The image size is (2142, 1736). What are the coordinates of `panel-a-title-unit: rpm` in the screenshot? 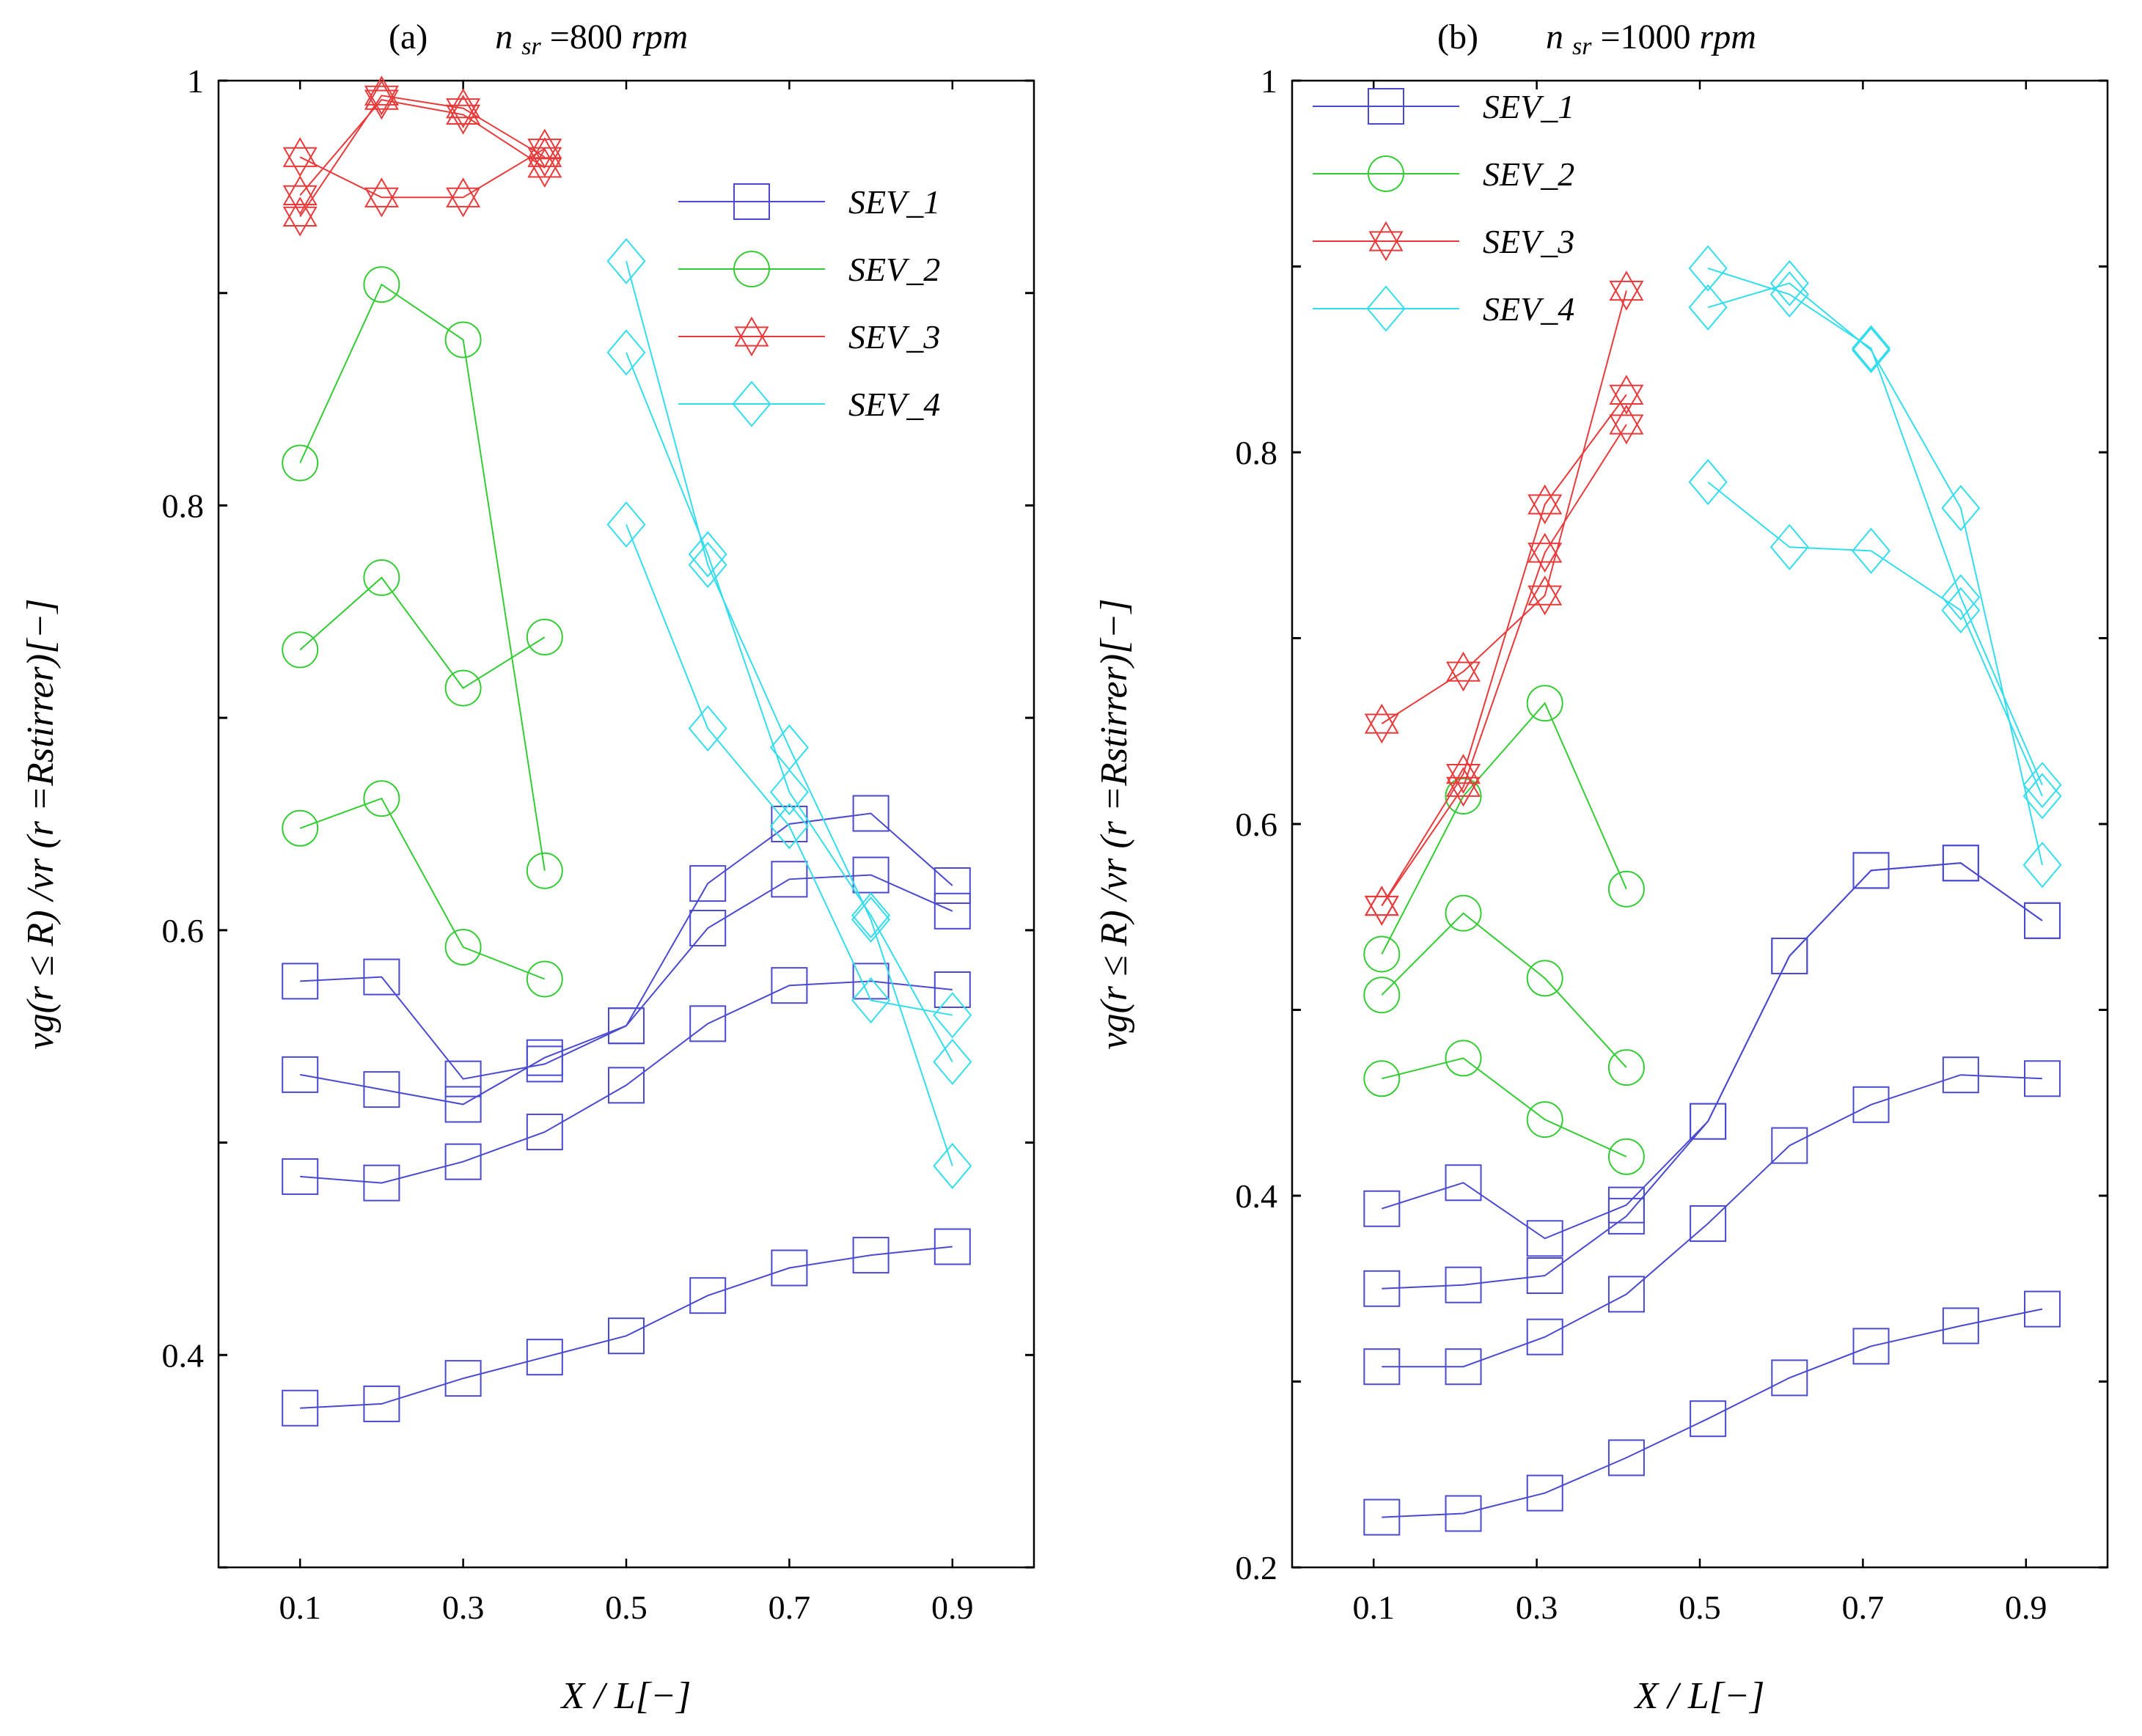 It's located at (659, 37).